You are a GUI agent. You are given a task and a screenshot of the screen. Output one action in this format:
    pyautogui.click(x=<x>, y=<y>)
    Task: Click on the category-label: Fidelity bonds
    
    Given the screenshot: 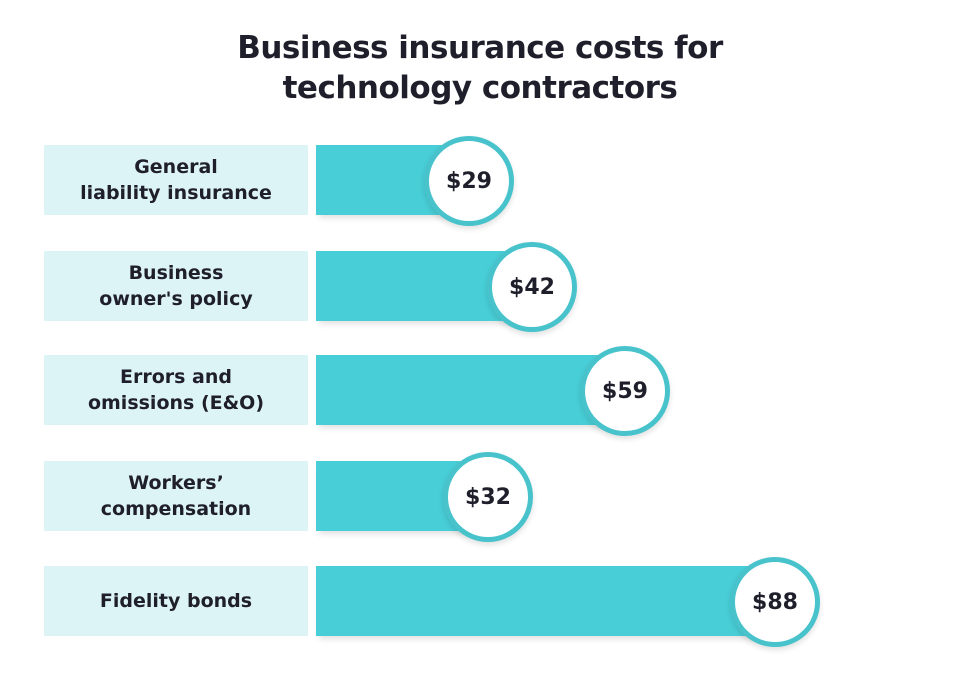 What is the action you would take?
    pyautogui.click(x=176, y=601)
    